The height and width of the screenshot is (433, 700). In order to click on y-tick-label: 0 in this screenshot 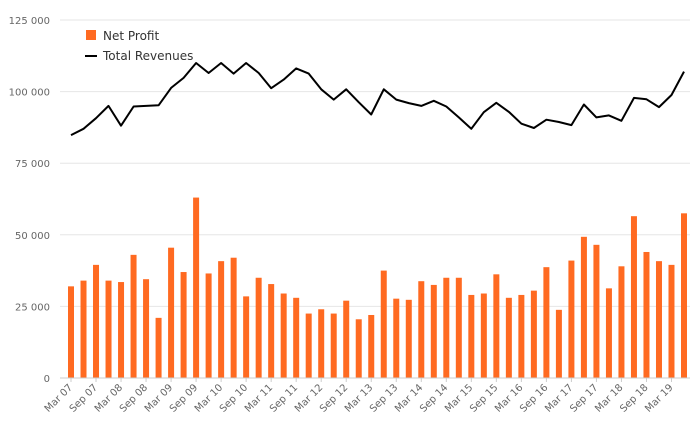, I will do `click(47, 379)`.